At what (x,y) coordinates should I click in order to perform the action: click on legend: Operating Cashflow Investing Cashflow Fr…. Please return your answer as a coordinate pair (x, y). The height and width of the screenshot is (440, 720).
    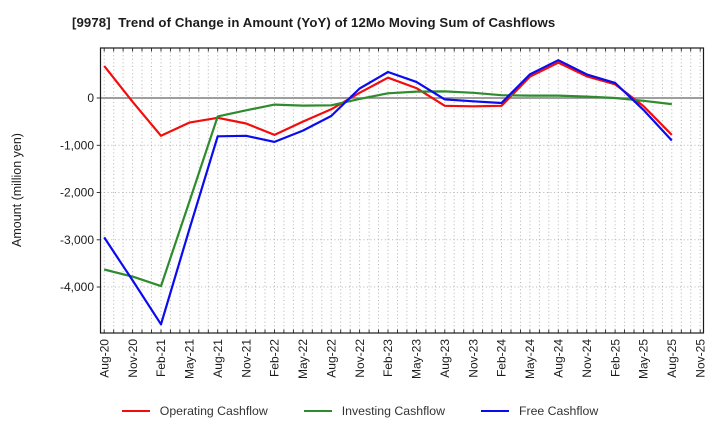
    Looking at the image, I should click on (360, 411).